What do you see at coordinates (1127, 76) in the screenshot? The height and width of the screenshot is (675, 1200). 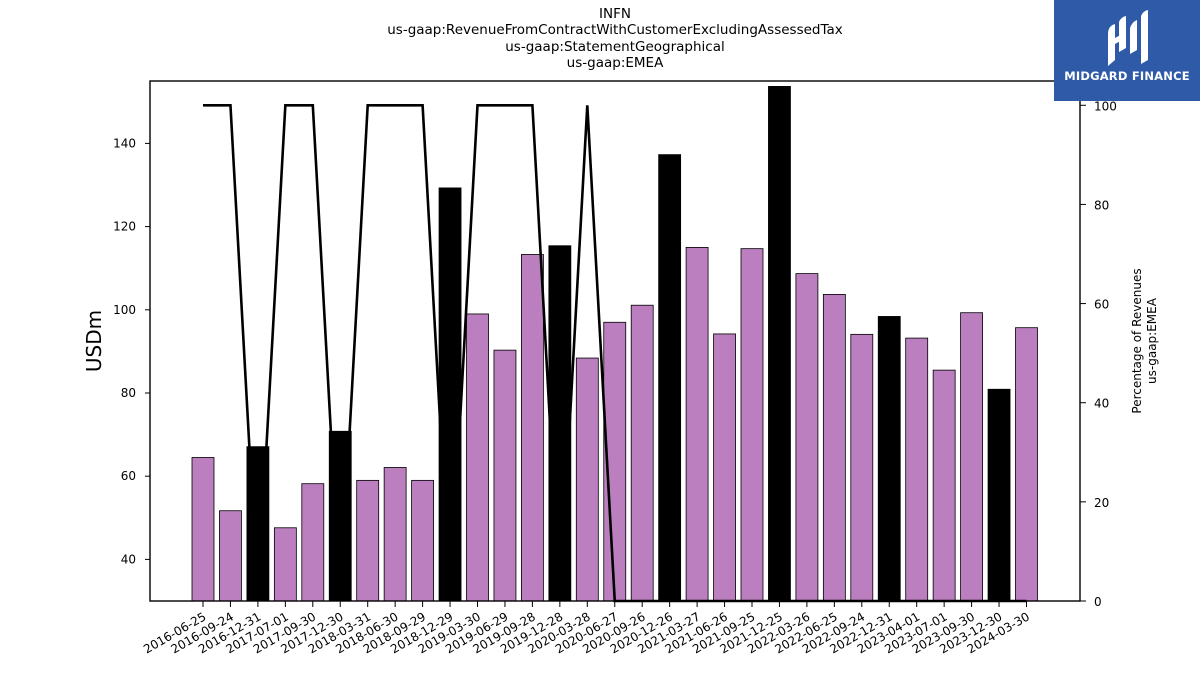 I see `logo-text: MIDGARD FINANCE` at bounding box center [1127, 76].